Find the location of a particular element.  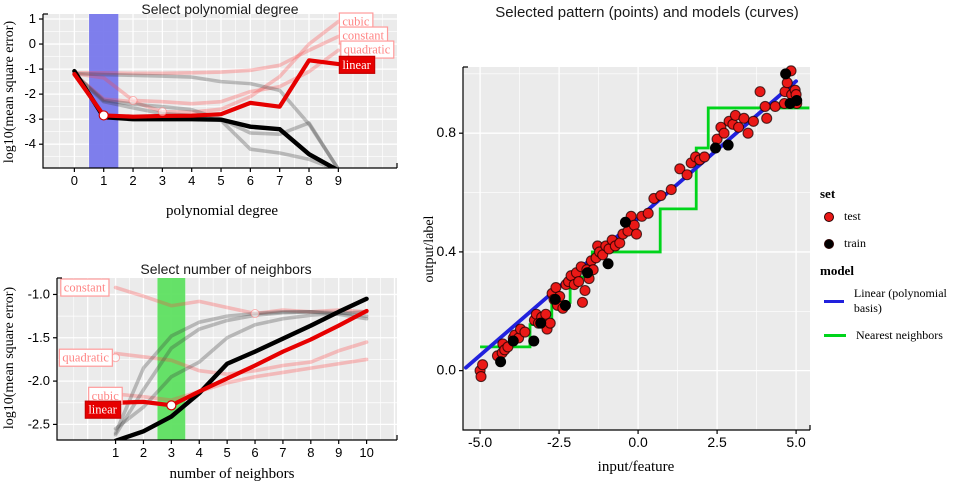

legend-item-label: train is located at coordinates (855, 243).